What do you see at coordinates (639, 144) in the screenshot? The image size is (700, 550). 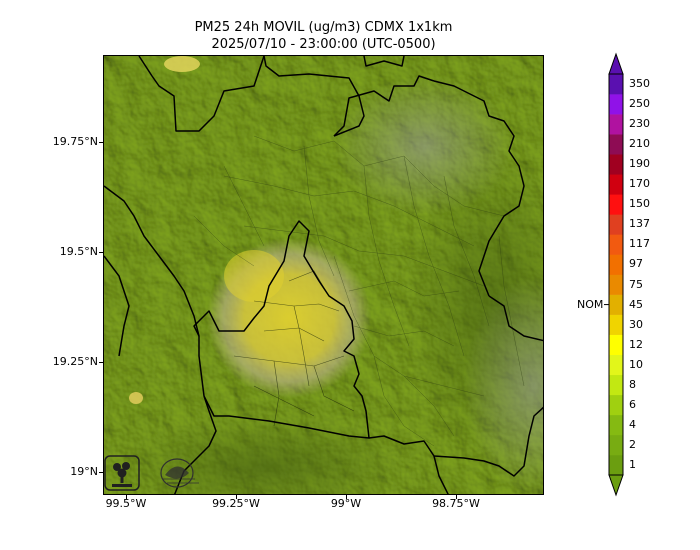 I see `colorbar-level-label: 210` at bounding box center [639, 144].